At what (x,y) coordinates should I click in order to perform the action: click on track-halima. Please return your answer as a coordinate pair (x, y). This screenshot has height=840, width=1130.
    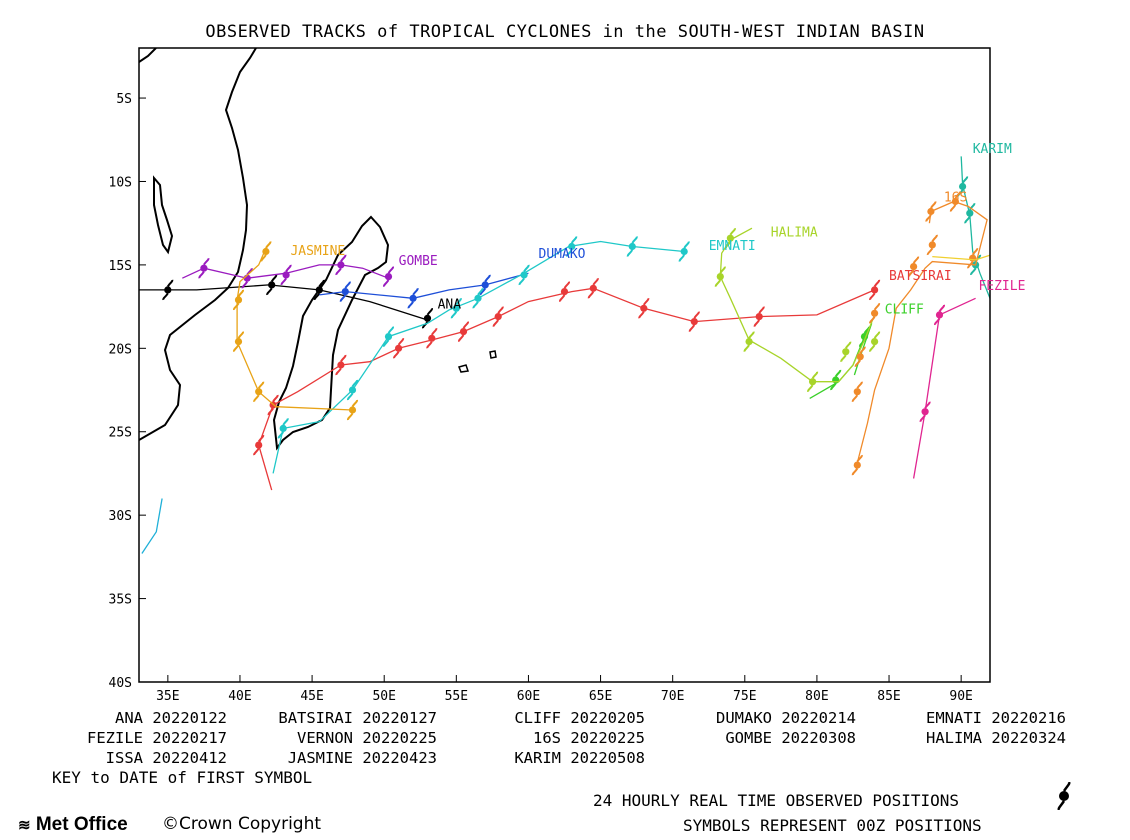
    Looking at the image, I should click on (797, 309).